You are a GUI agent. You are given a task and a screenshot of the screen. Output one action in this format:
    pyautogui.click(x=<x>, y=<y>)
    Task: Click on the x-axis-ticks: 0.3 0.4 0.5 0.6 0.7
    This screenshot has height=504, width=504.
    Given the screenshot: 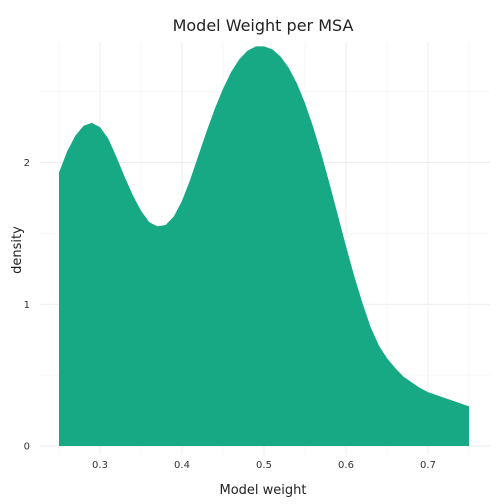 What is the action you would take?
    pyautogui.click(x=264, y=465)
    